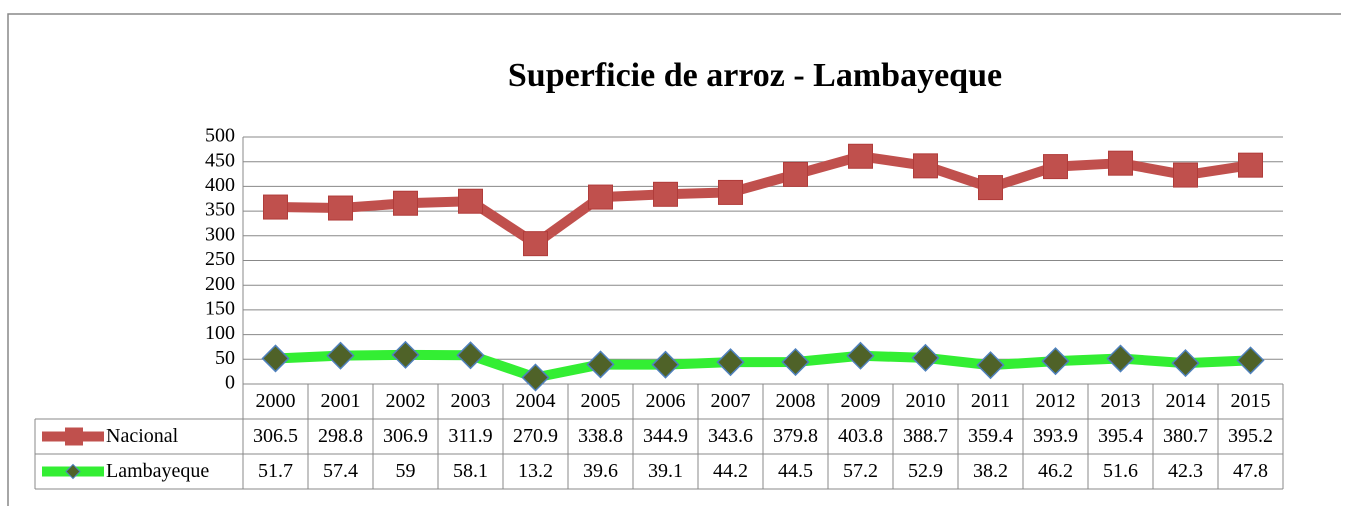  What do you see at coordinates (796, 401) in the screenshot?
I see `x-tick-label: 2008` at bounding box center [796, 401].